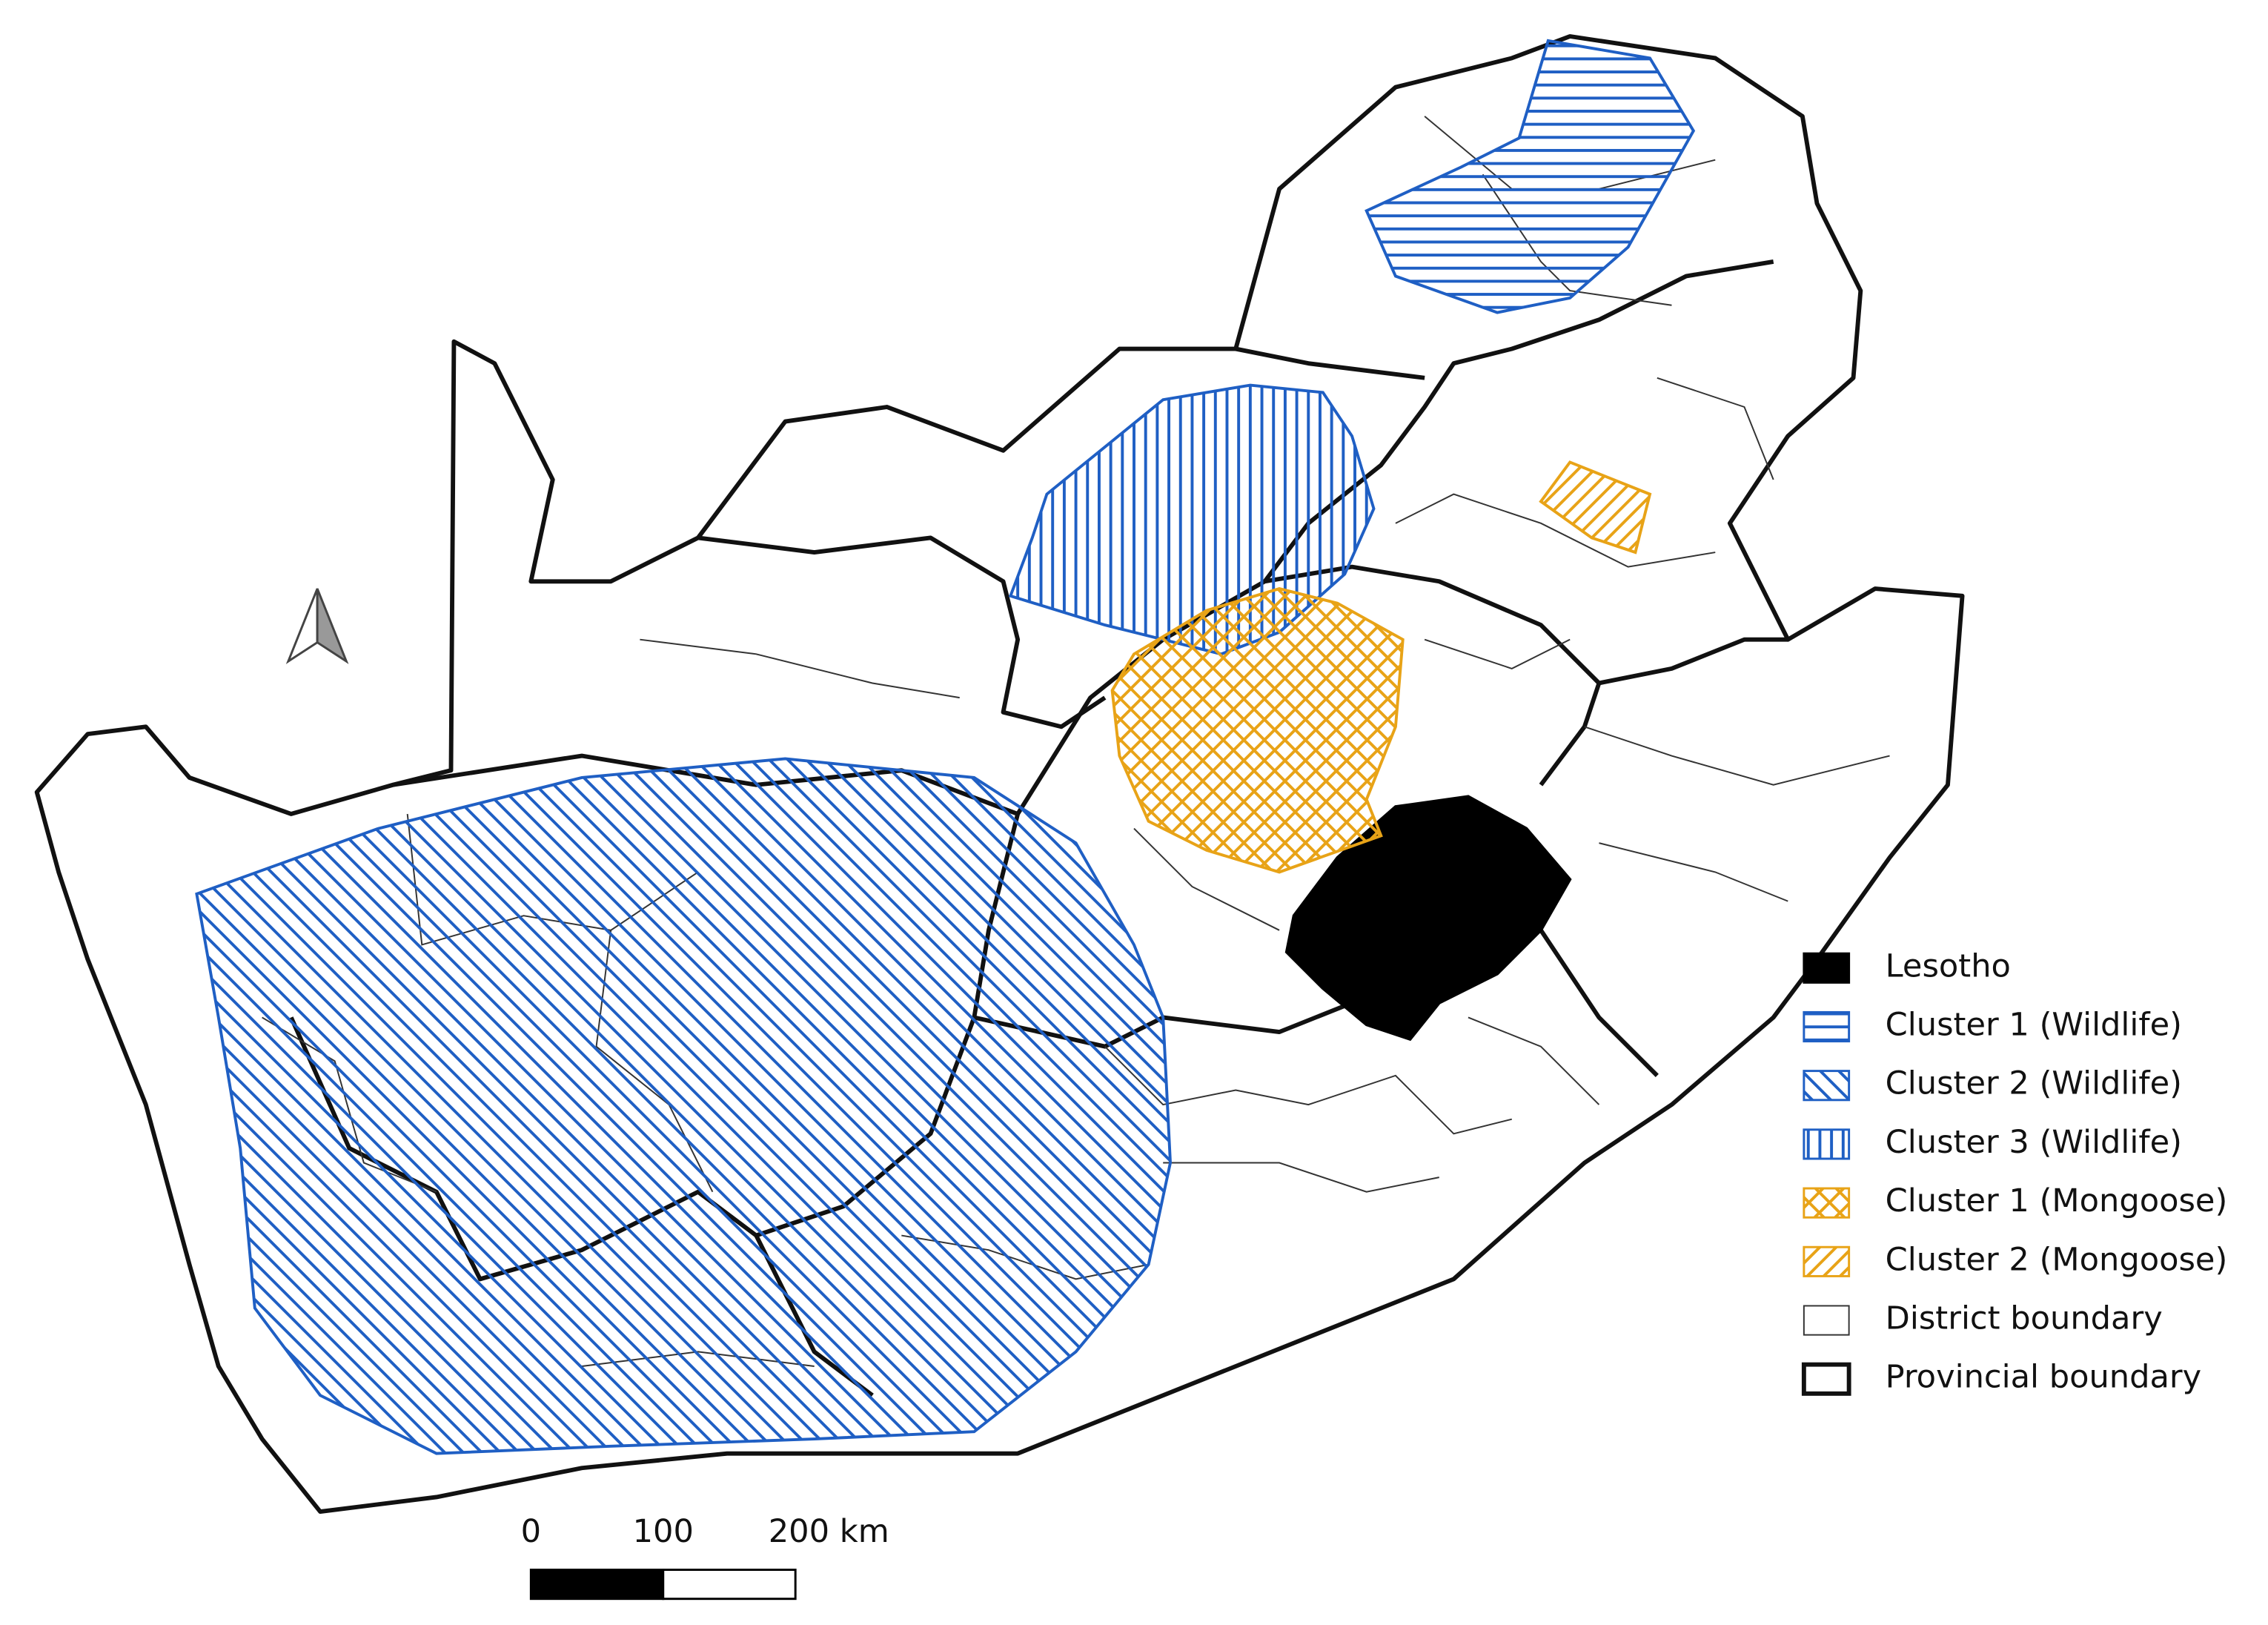 The image size is (2268, 1625). I want to click on legend-label: Cluster 2 (Wildlife), so click(2034, 1083).